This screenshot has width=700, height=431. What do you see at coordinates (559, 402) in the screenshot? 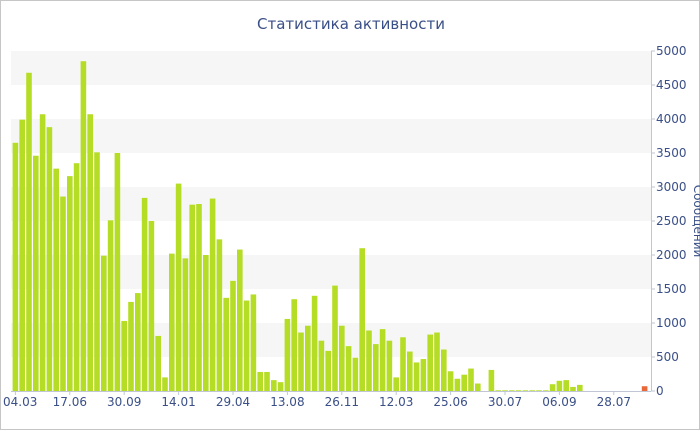
I see `x-tick-label: 06.09` at bounding box center [559, 402].